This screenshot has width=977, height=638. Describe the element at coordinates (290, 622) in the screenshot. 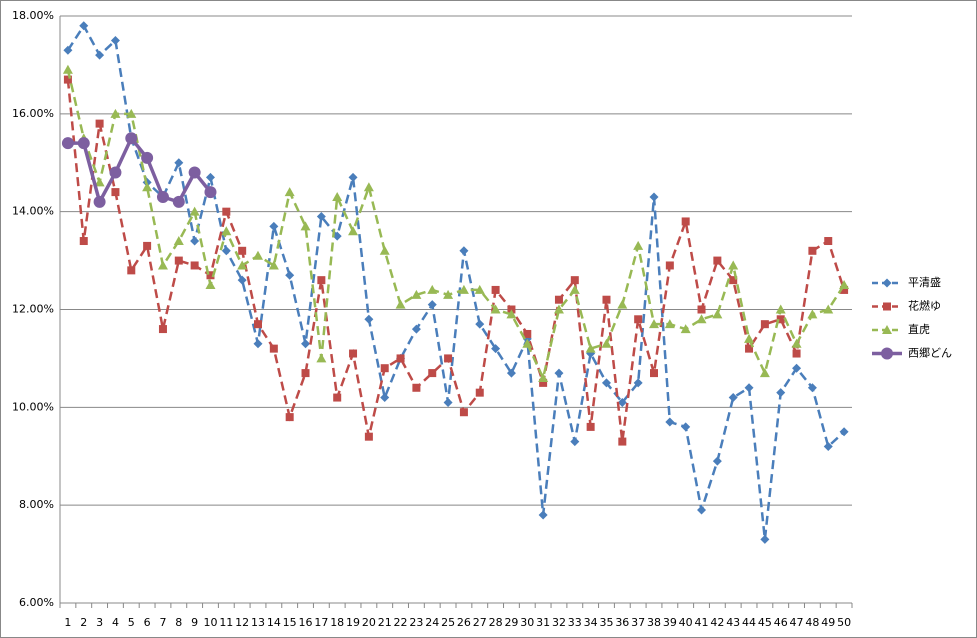

I see `x-tick-label: 15` at that location.